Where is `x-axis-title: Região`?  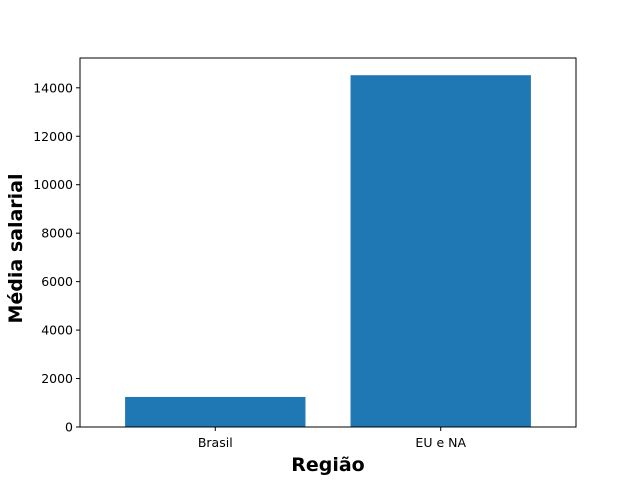 x-axis-title: Região is located at coordinates (328, 465).